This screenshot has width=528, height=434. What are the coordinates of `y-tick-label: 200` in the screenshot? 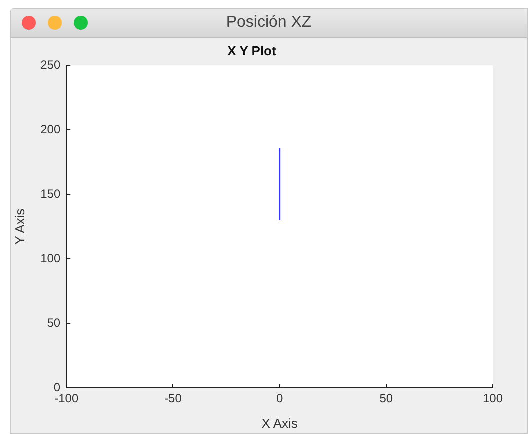 It's located at (50, 129).